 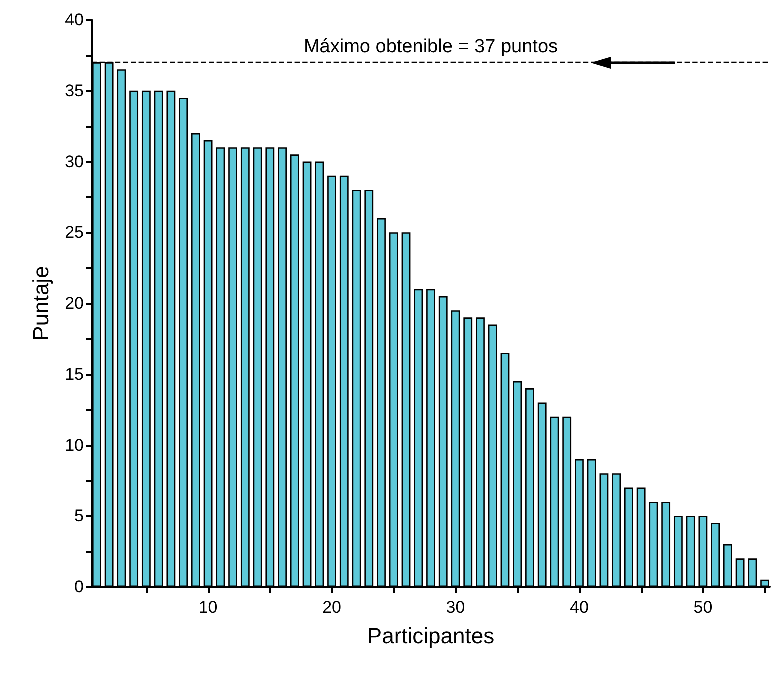 What do you see at coordinates (74, 20) in the screenshot?
I see `y-tick-label: 40` at bounding box center [74, 20].